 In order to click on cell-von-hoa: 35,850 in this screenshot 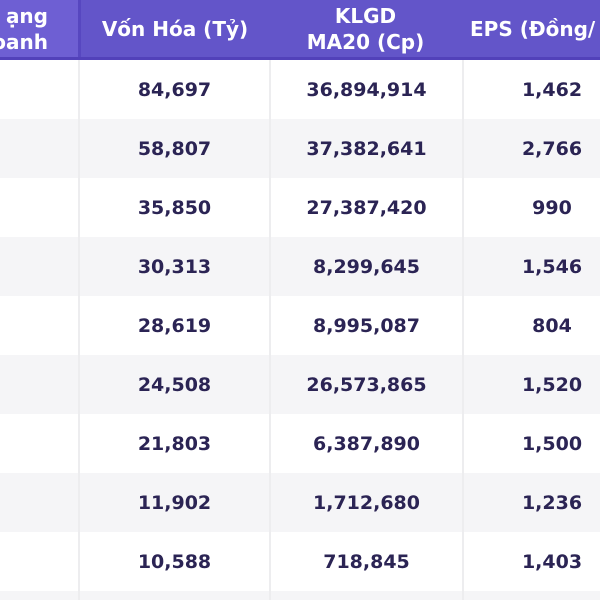, I will do `click(173, 207)`.